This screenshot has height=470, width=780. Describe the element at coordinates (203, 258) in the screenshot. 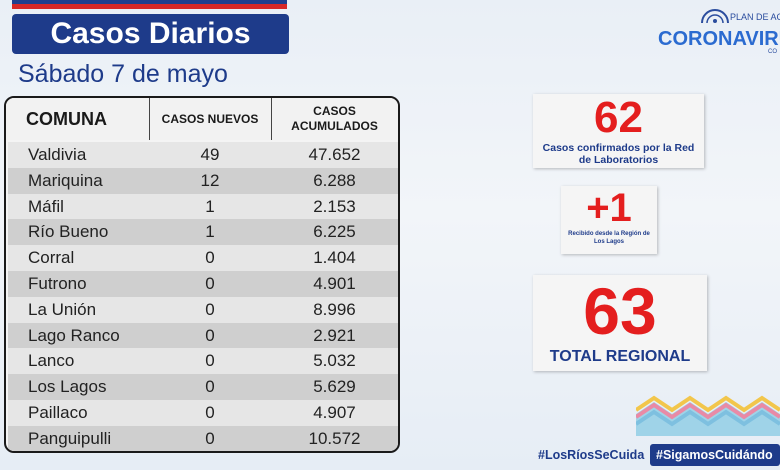

I see `table-row: Corral 0 1.404` at that location.